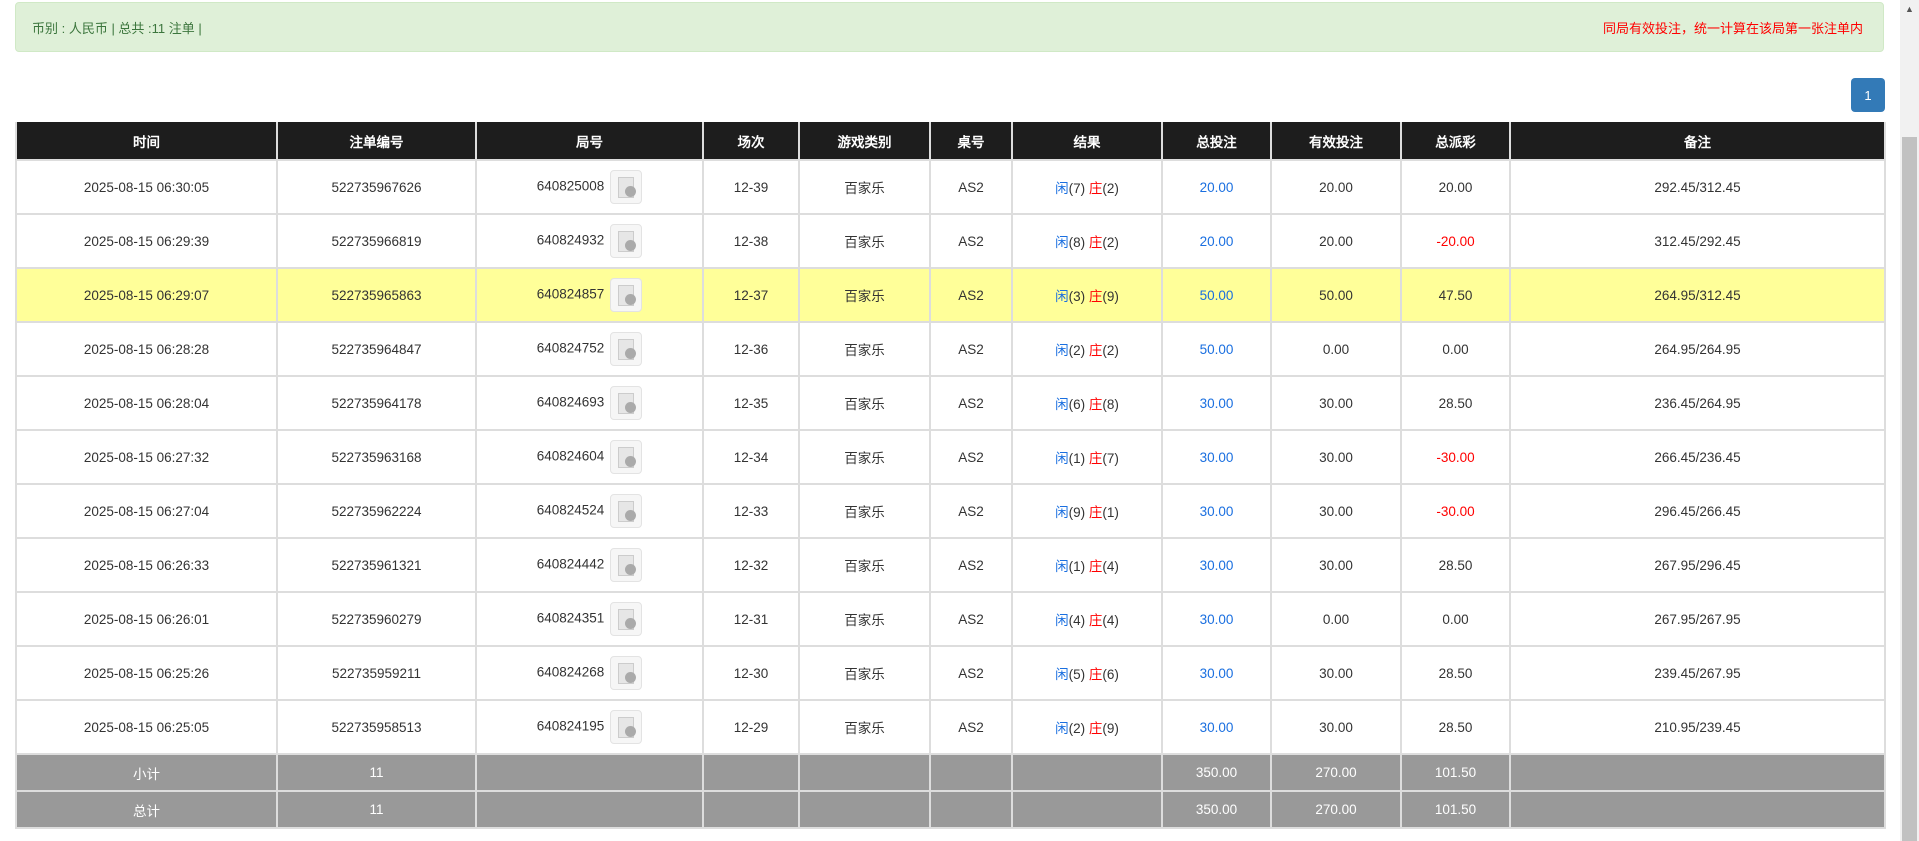 Image resolution: width=1919 pixels, height=841 pixels. Describe the element at coordinates (1087, 187) in the screenshot. I see `result-cell: 闲(7) 庄(2)` at that location.